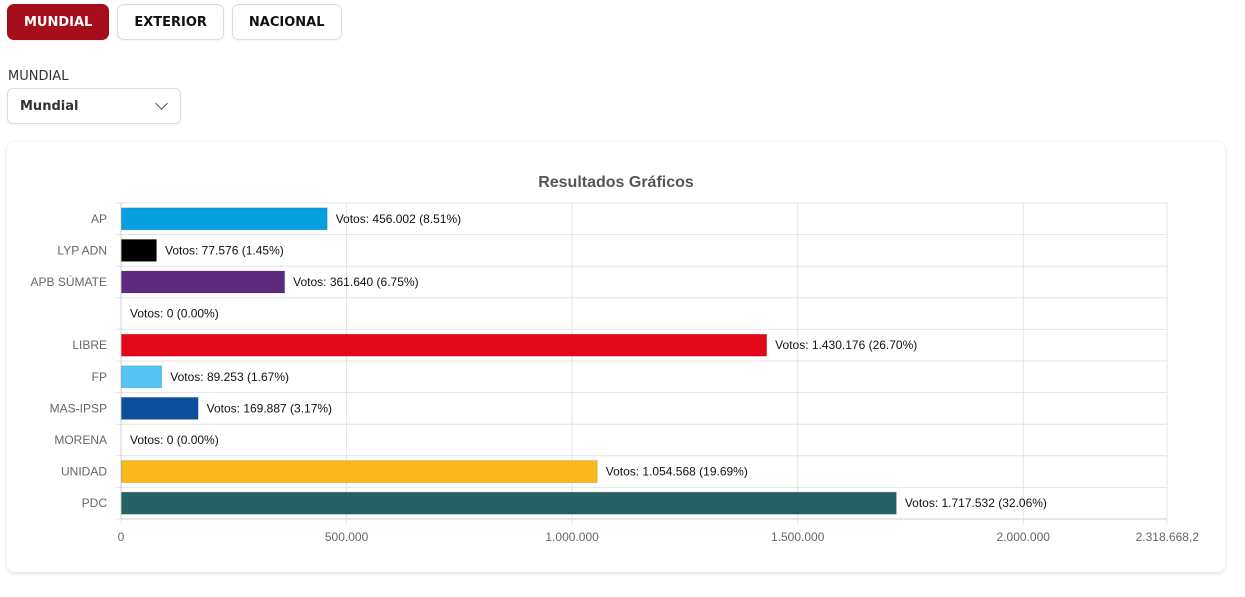  Describe the element at coordinates (846, 345) in the screenshot. I see `data-label: Votos: 1.430.176 (26.70%)` at that location.